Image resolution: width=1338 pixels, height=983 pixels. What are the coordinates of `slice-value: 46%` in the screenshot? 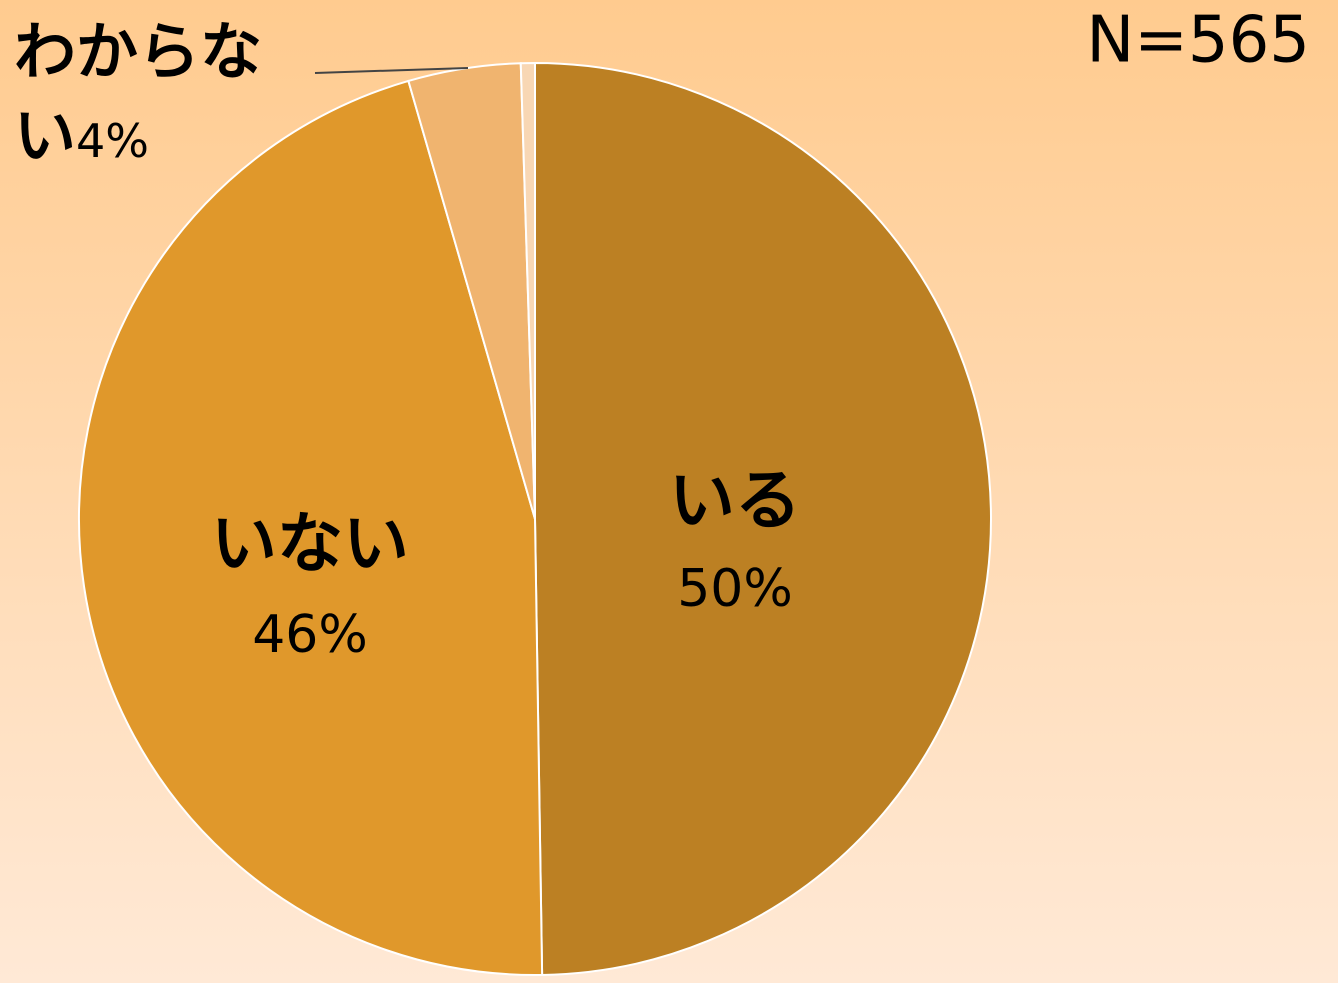 It's located at (310, 635).